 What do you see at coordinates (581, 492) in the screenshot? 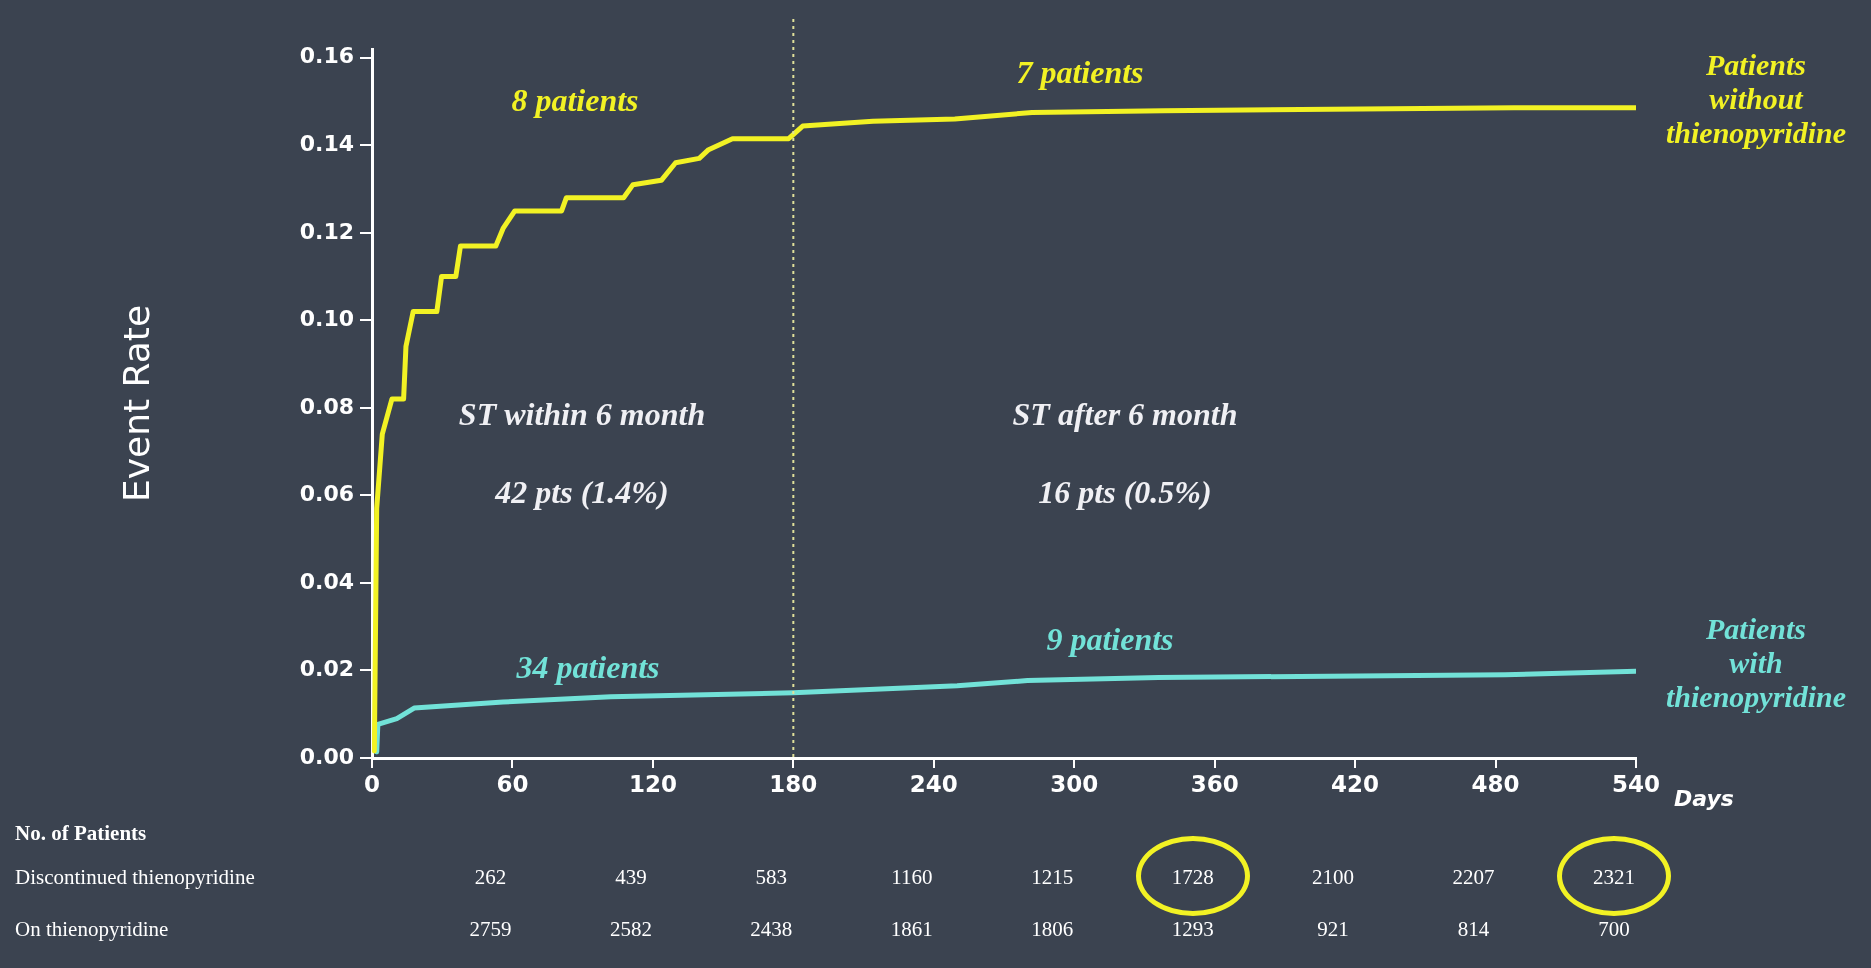
I see `annotation: 42 pts (1.4%)` at bounding box center [581, 492].